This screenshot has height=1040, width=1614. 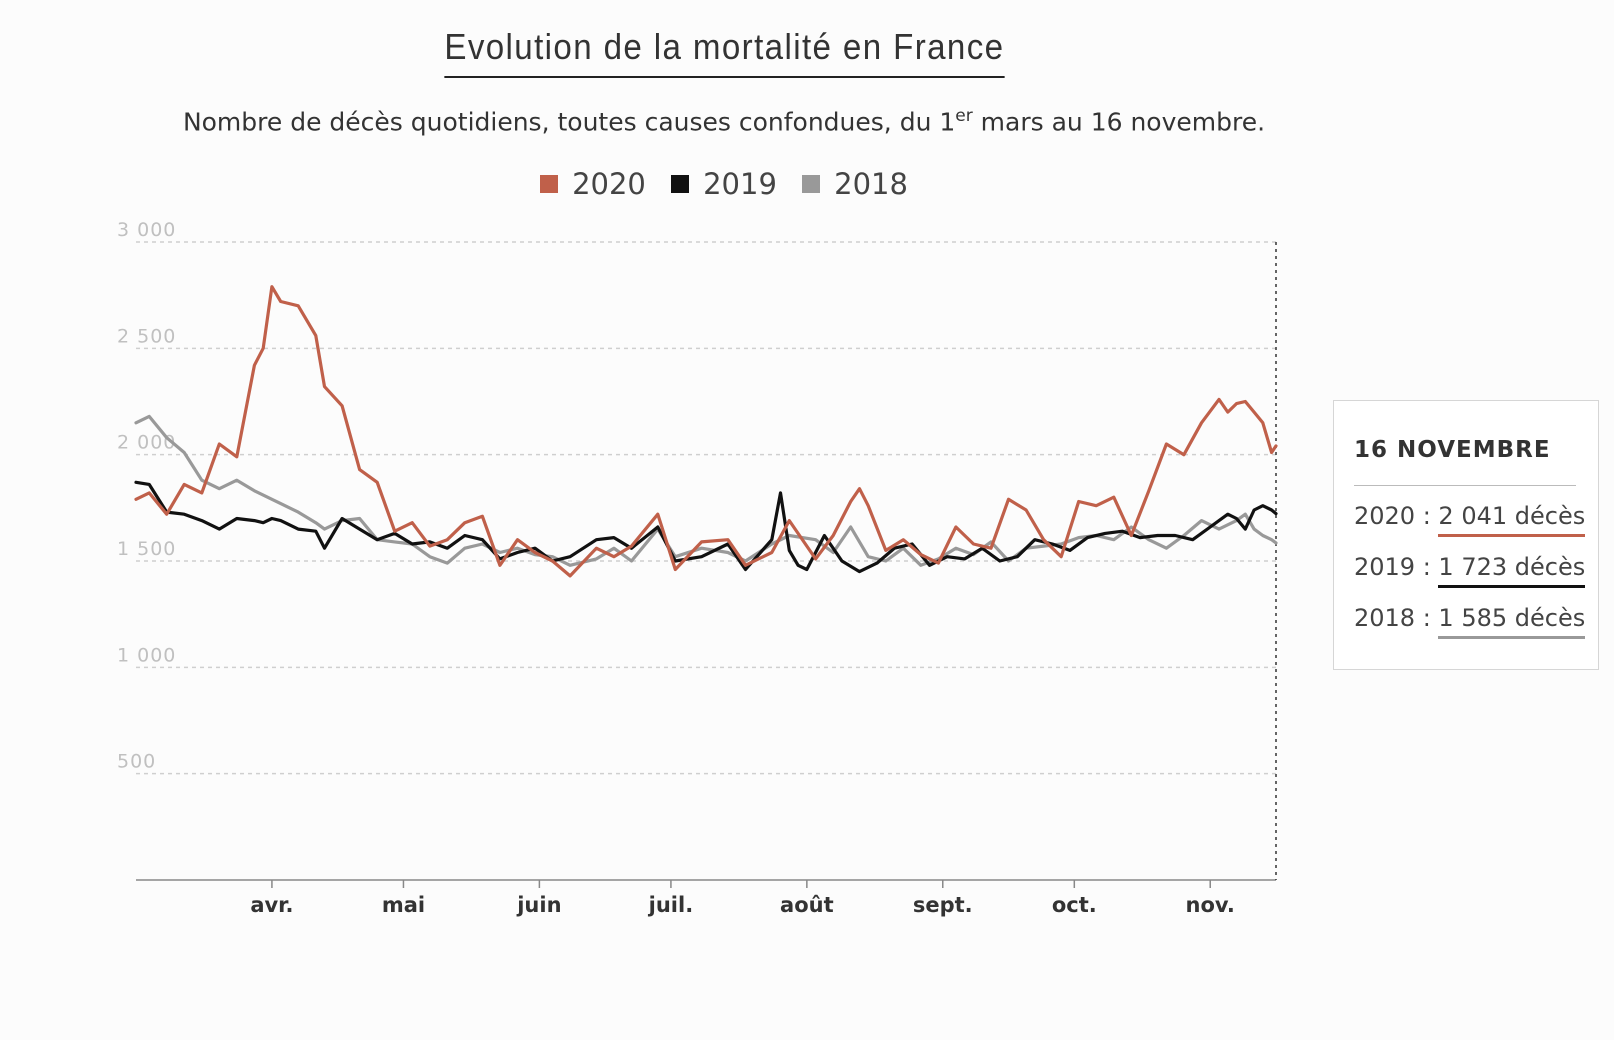 What do you see at coordinates (706, 527) in the screenshot?
I see `series-line-2019` at bounding box center [706, 527].